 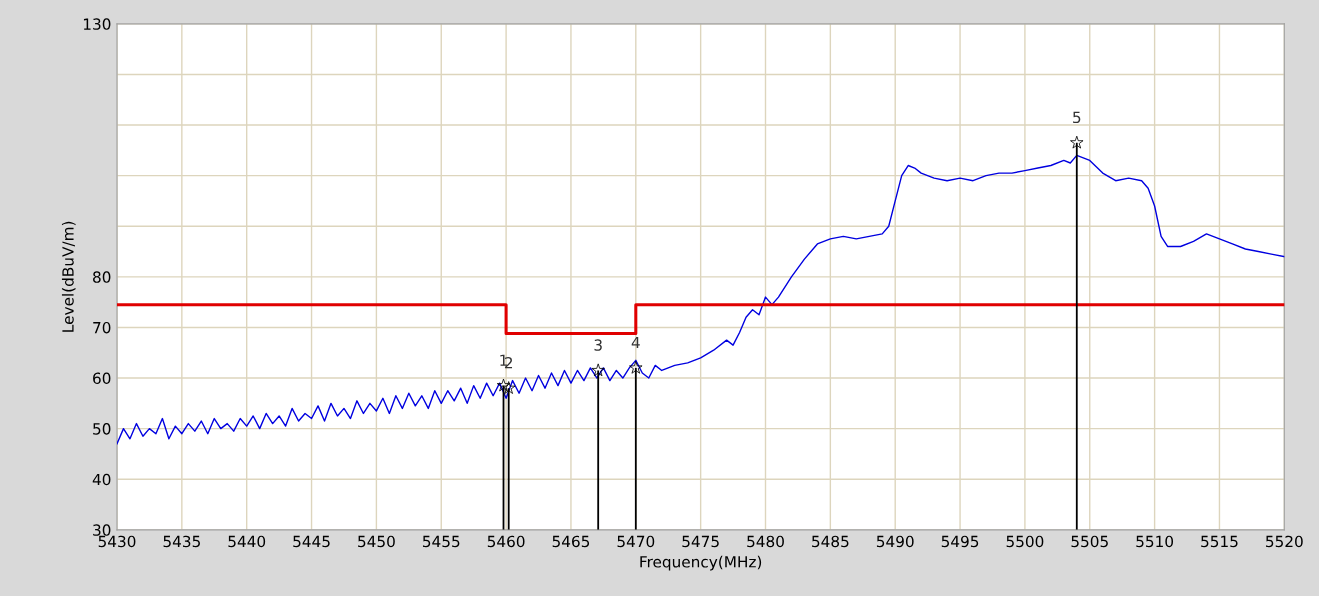 What do you see at coordinates (68, 276) in the screenshot?
I see `y-axis-title: Level(dBuV/m)` at bounding box center [68, 276].